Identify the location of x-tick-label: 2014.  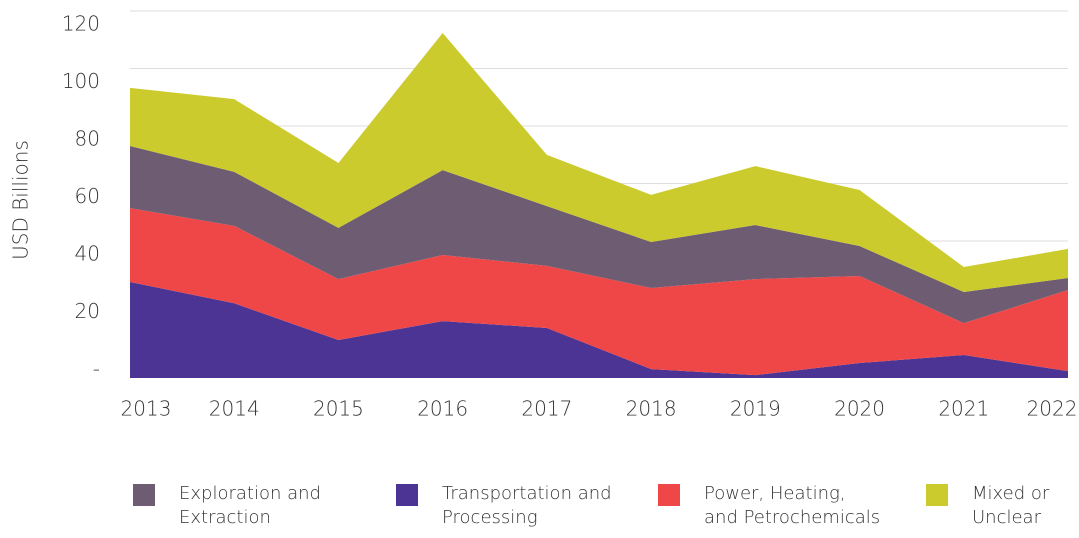
(234, 409).